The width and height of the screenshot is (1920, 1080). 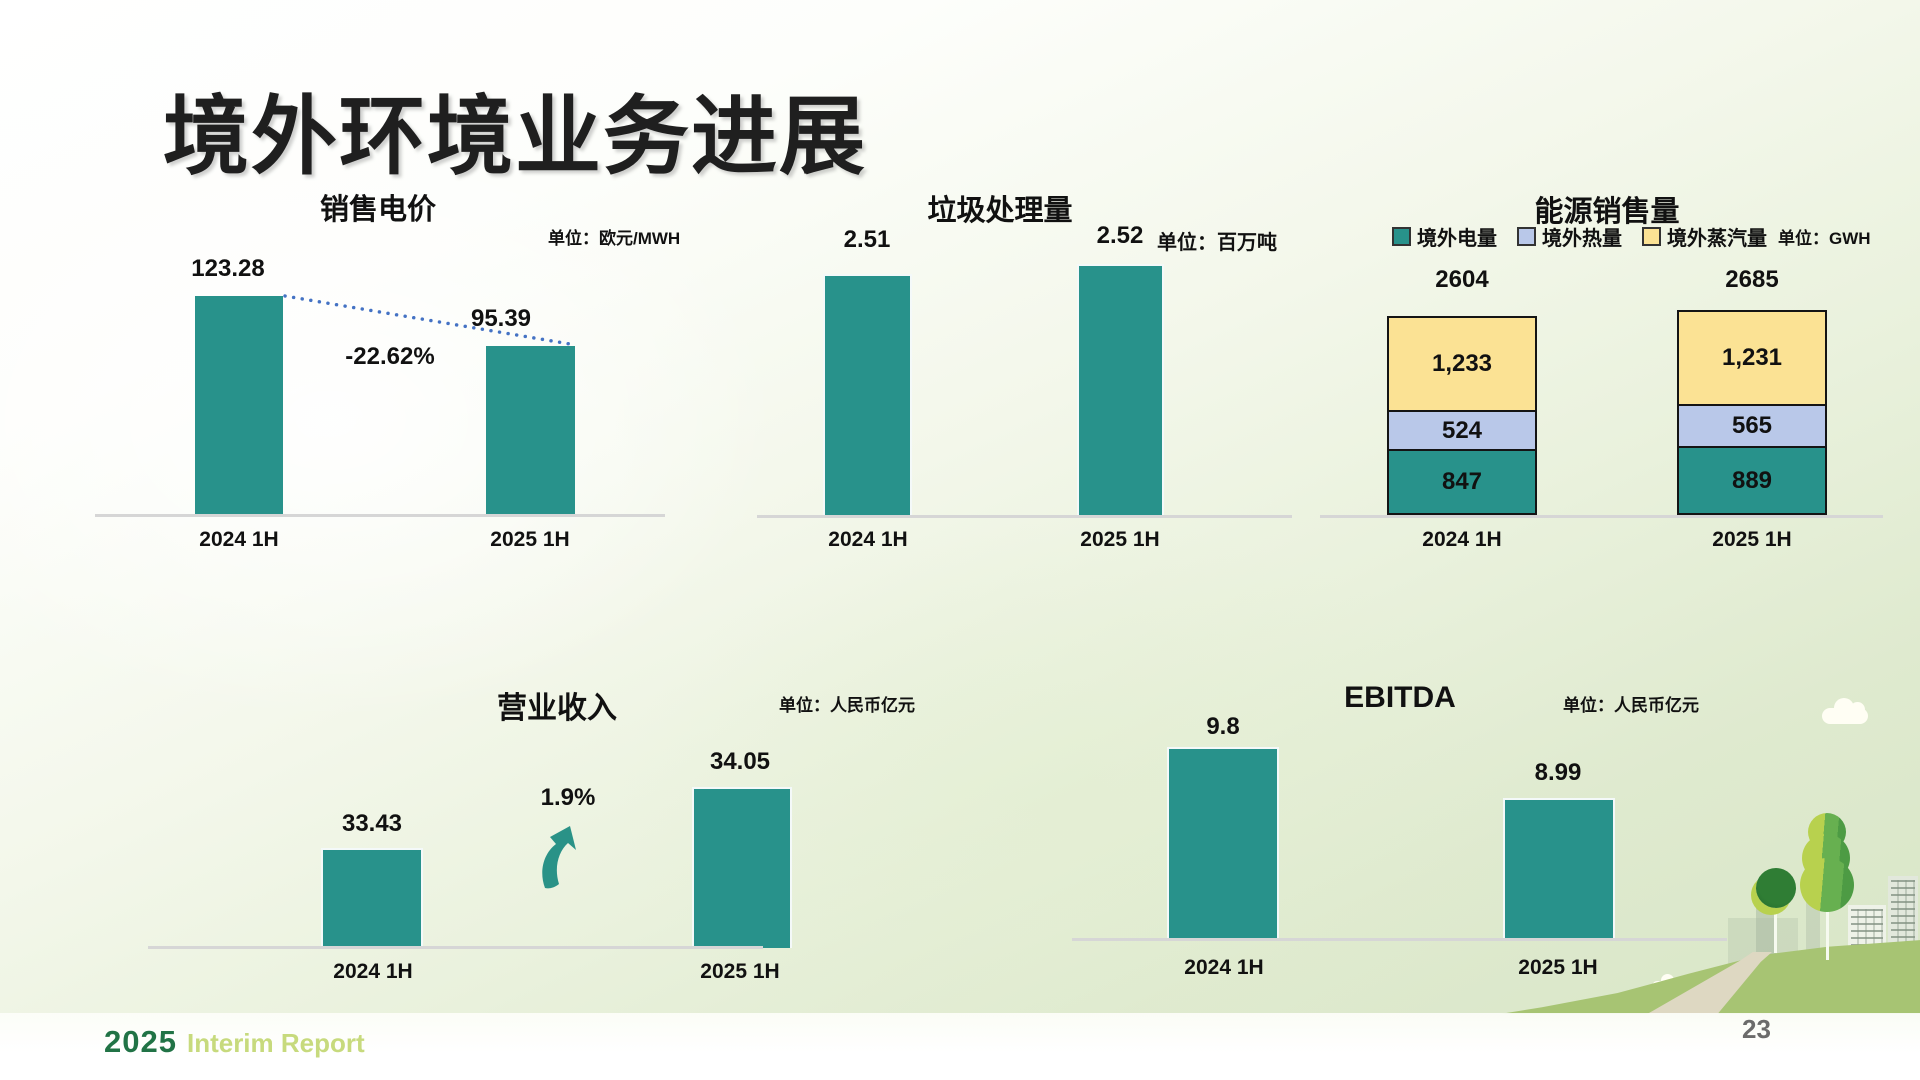 What do you see at coordinates (1824, 238) in the screenshot?
I see `chart3-unit-label: 单位：GWH` at bounding box center [1824, 238].